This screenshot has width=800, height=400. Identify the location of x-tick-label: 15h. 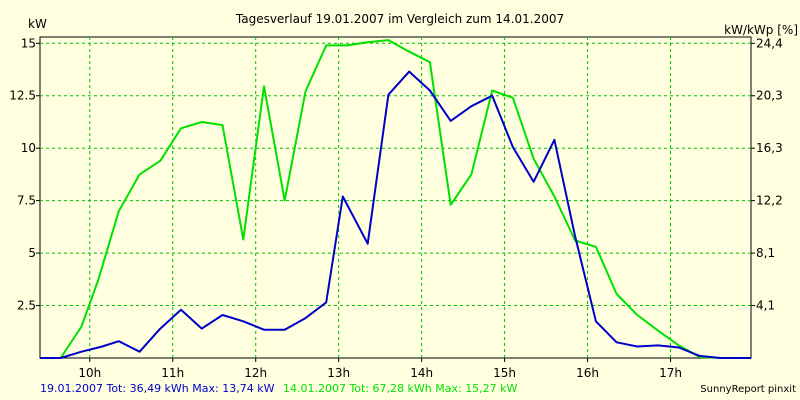
(504, 373).